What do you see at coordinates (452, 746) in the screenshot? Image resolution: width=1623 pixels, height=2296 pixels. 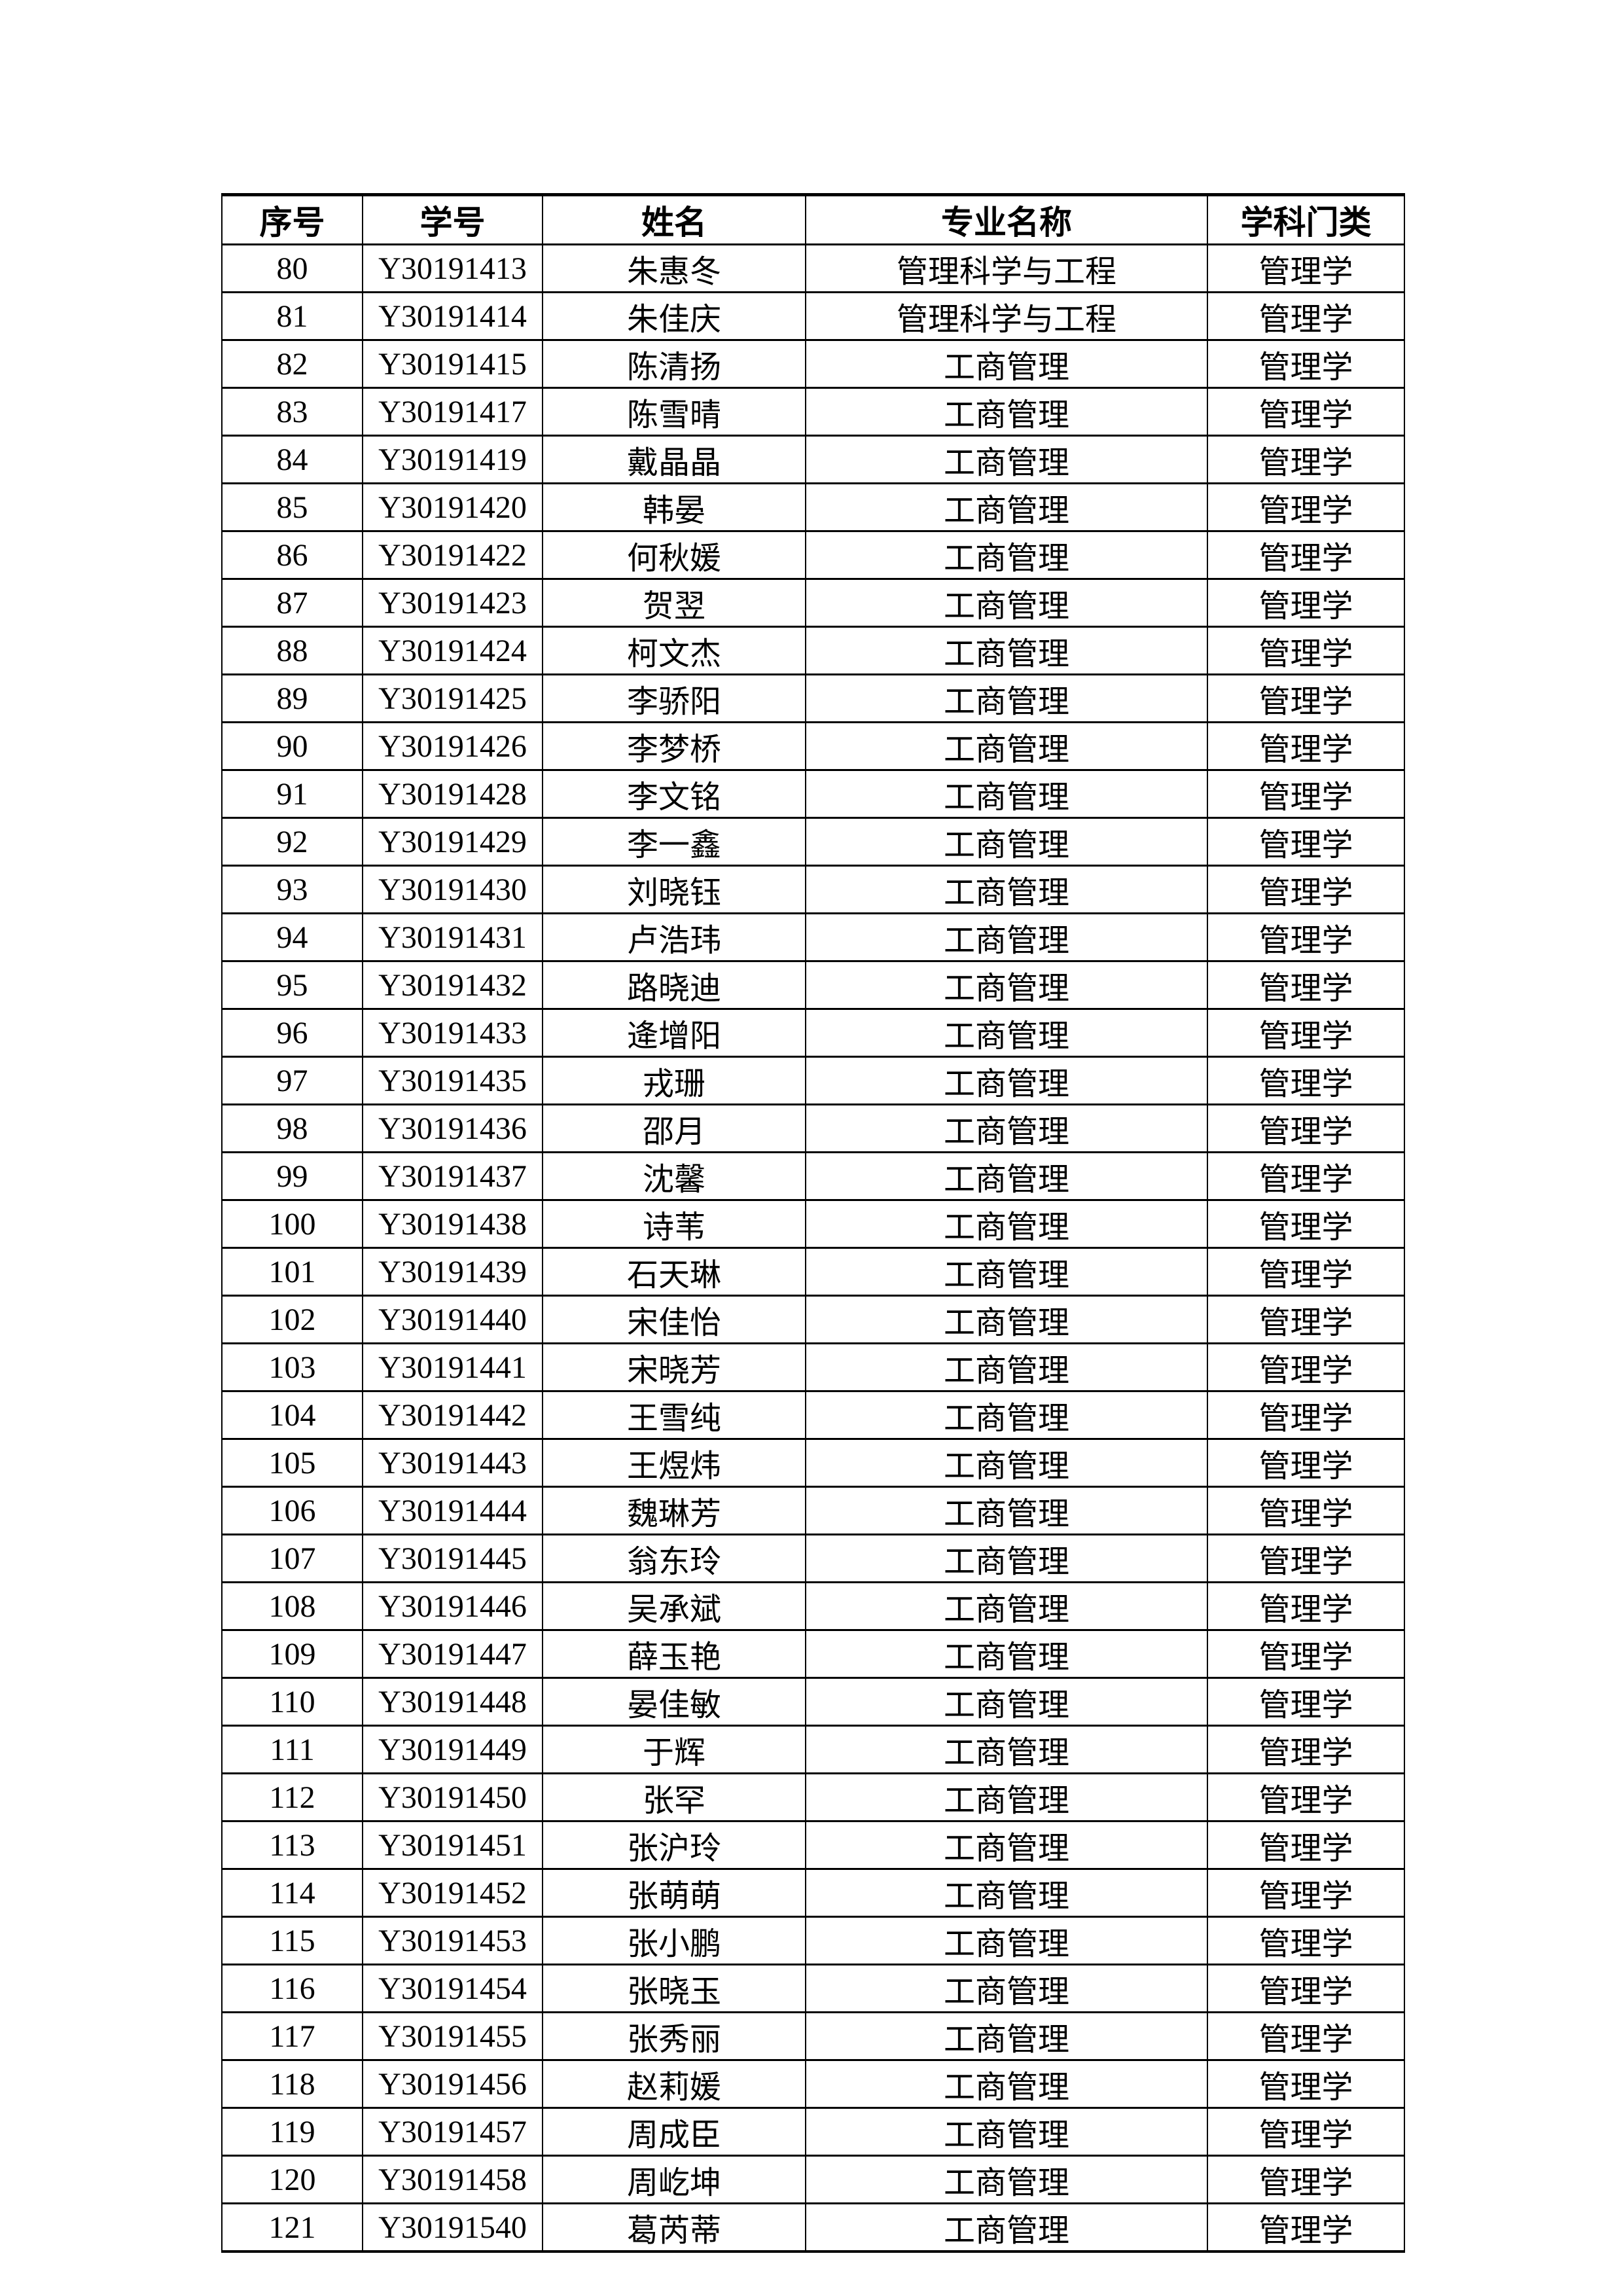 I see `student-id-cell: Y30191426` at bounding box center [452, 746].